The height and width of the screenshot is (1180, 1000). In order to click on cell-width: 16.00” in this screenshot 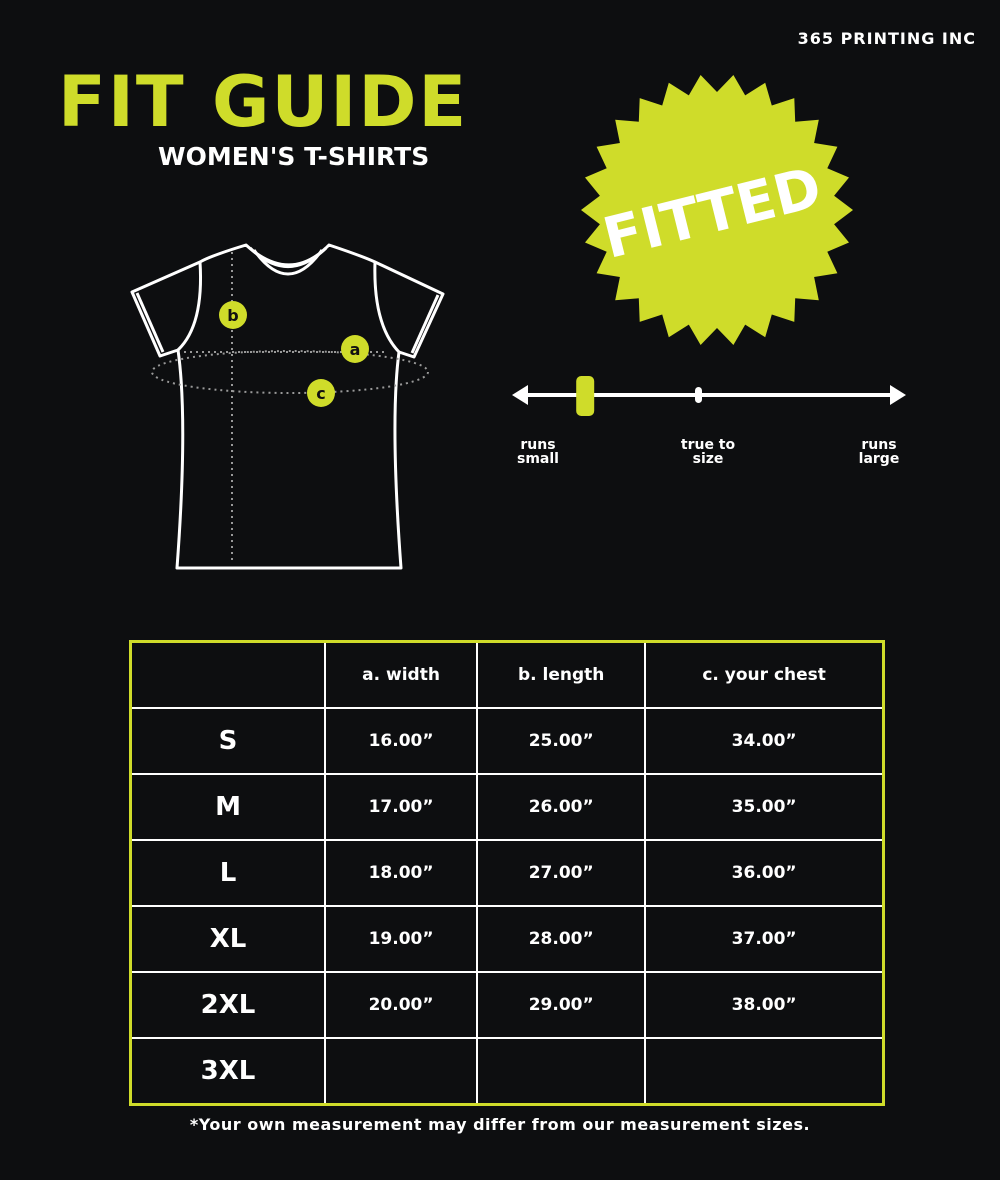, I will do `click(401, 741)`.